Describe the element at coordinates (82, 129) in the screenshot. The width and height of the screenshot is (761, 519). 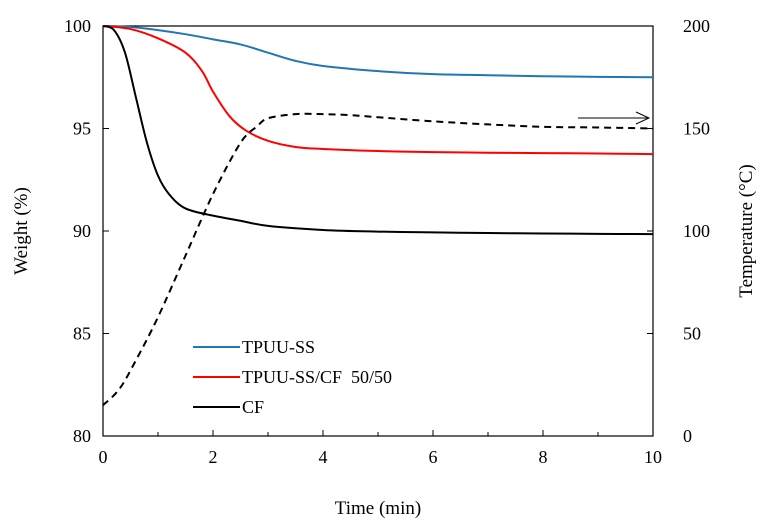
I see `y-tick-label: 95` at that location.